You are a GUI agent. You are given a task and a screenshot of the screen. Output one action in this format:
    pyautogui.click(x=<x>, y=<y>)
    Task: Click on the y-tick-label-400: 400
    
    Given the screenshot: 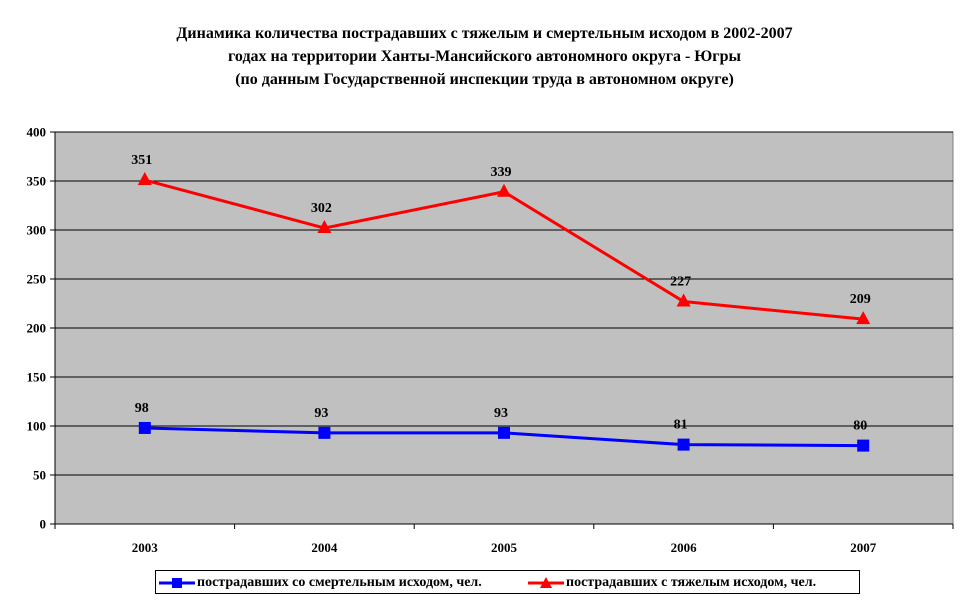 What is the action you would take?
    pyautogui.click(x=37, y=132)
    